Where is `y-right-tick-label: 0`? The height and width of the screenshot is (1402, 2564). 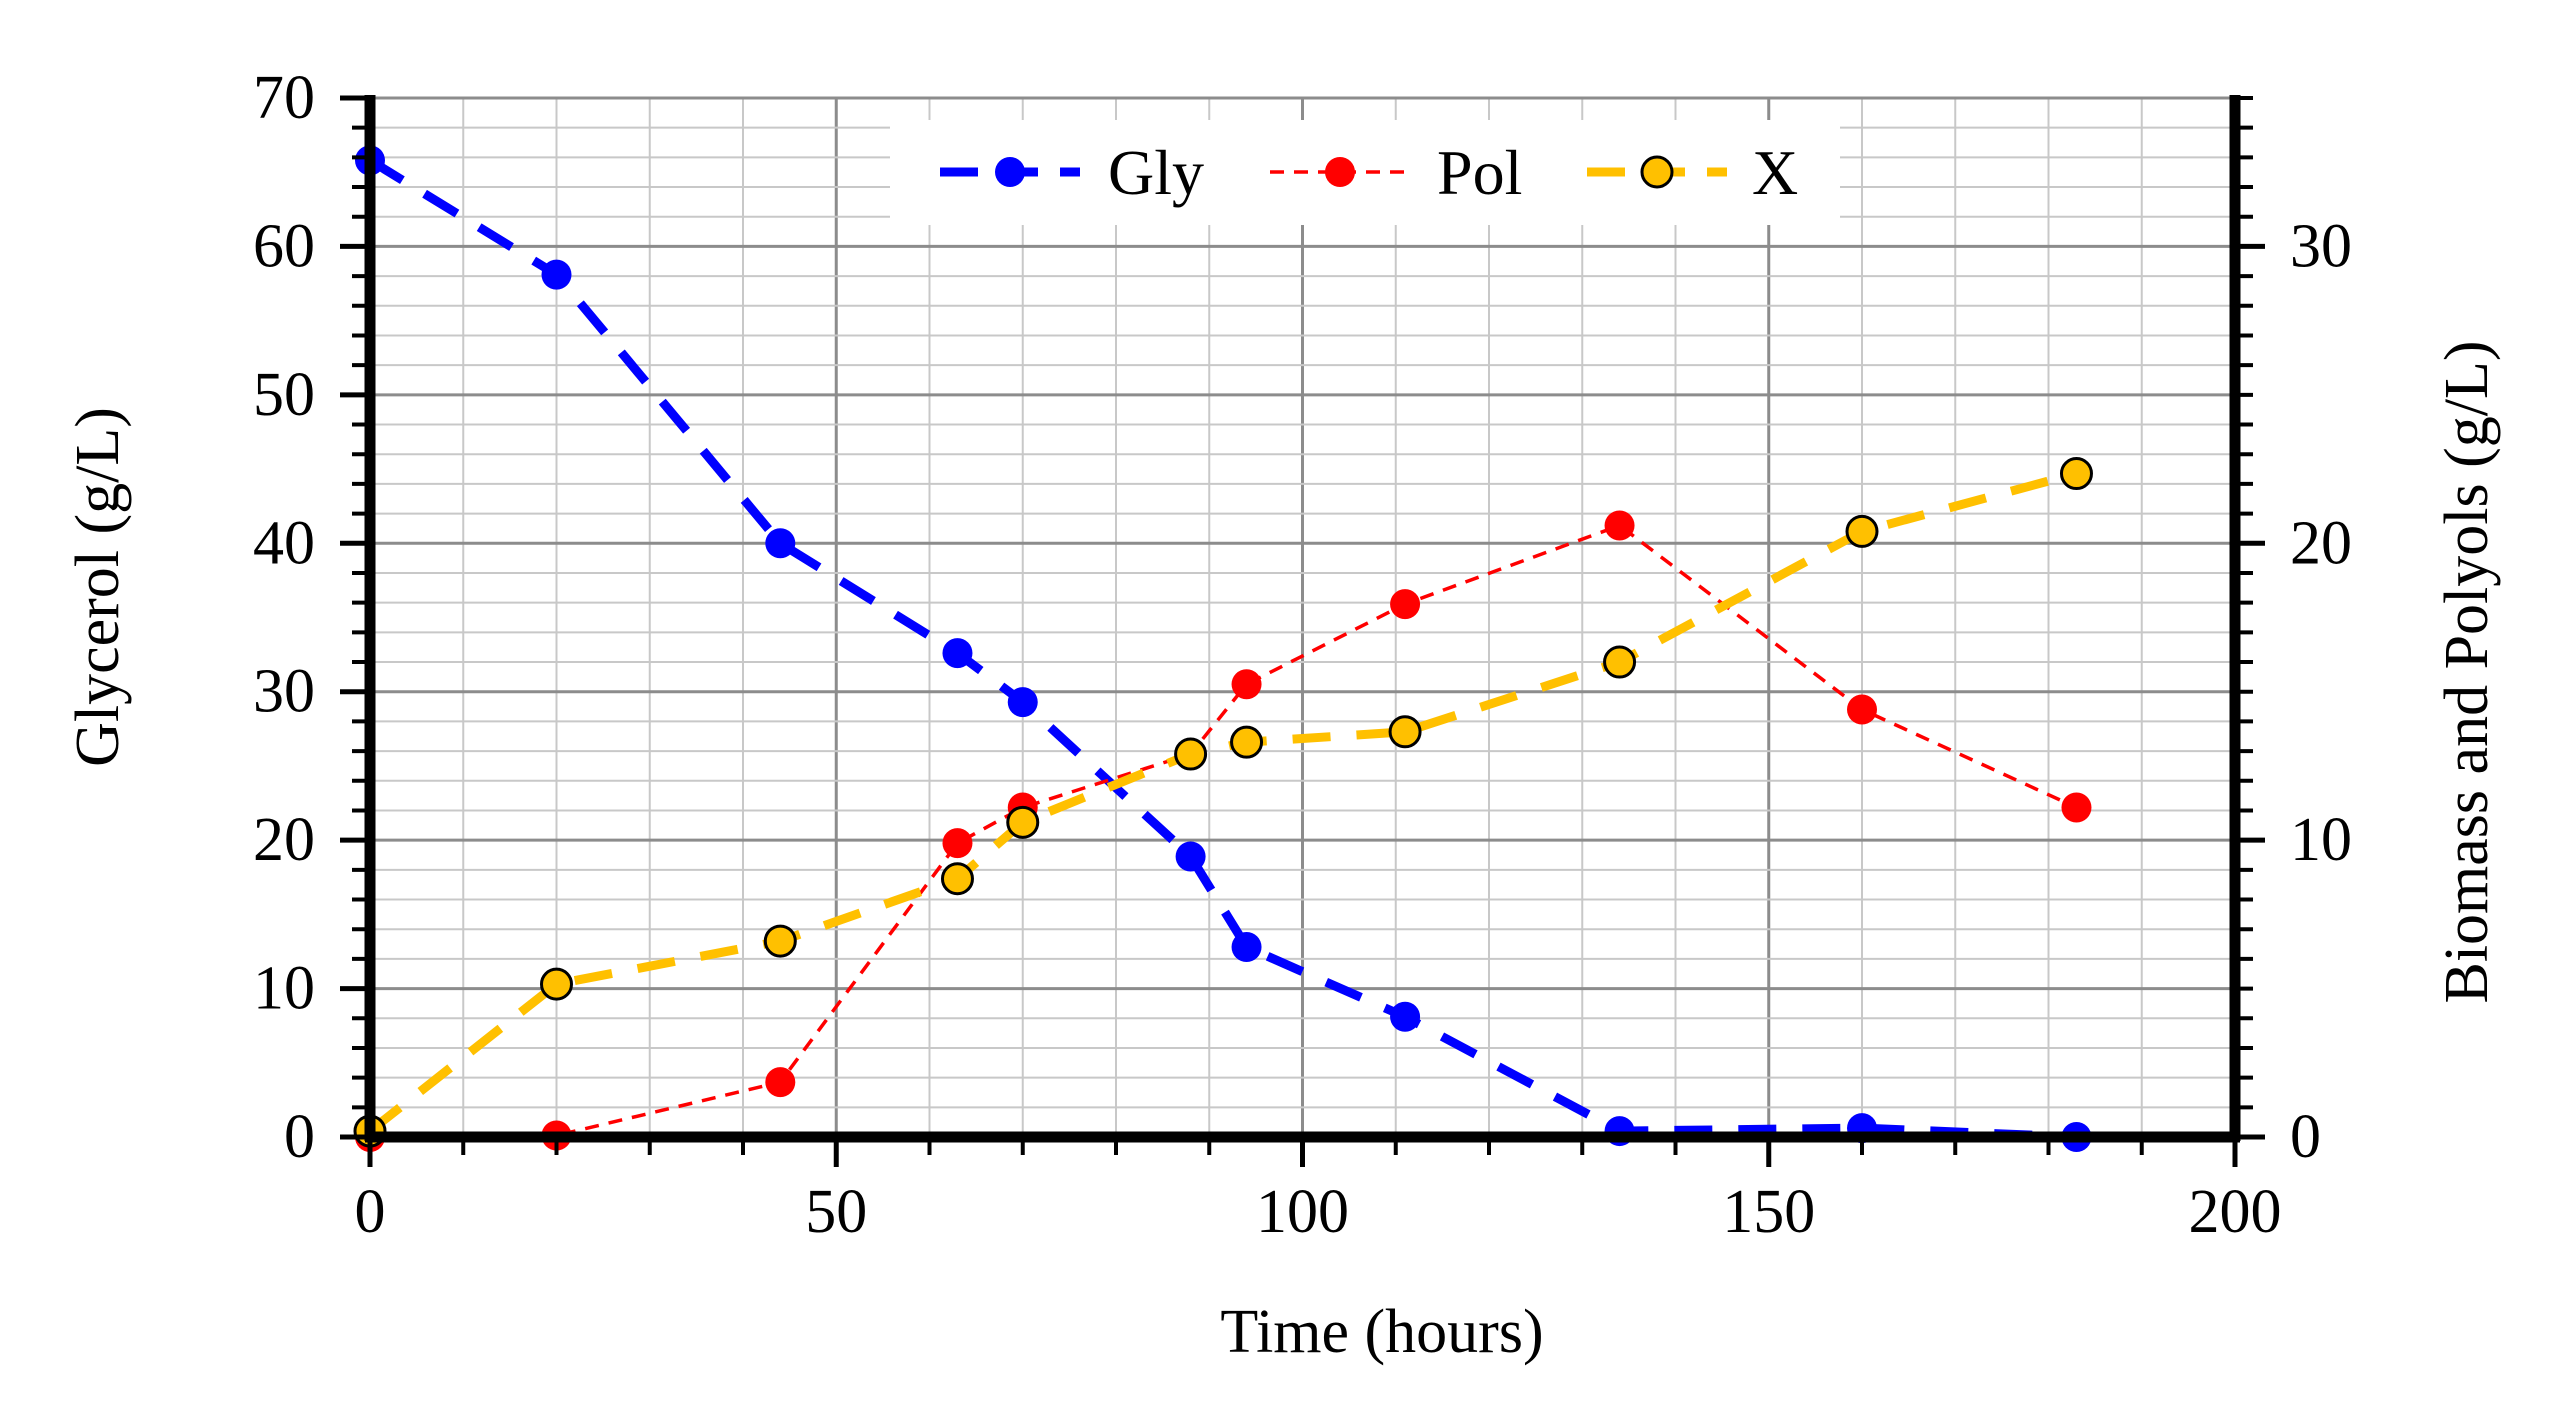
y-right-tick-label: 0 is located at coordinates (2305, 1137).